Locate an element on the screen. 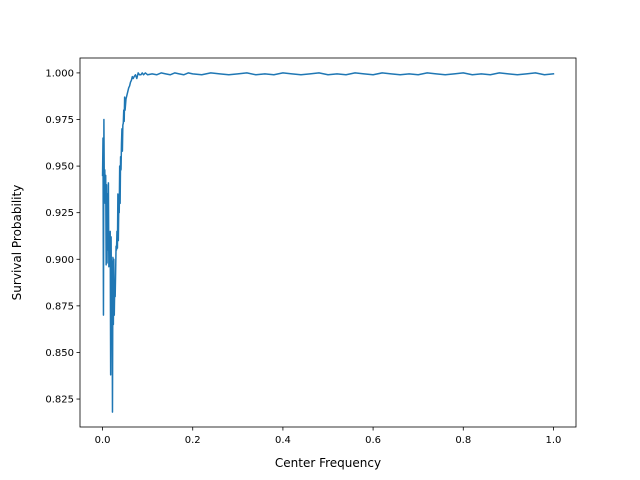 The width and height of the screenshot is (640, 480). x-tick-label: 0.8 is located at coordinates (463, 440).